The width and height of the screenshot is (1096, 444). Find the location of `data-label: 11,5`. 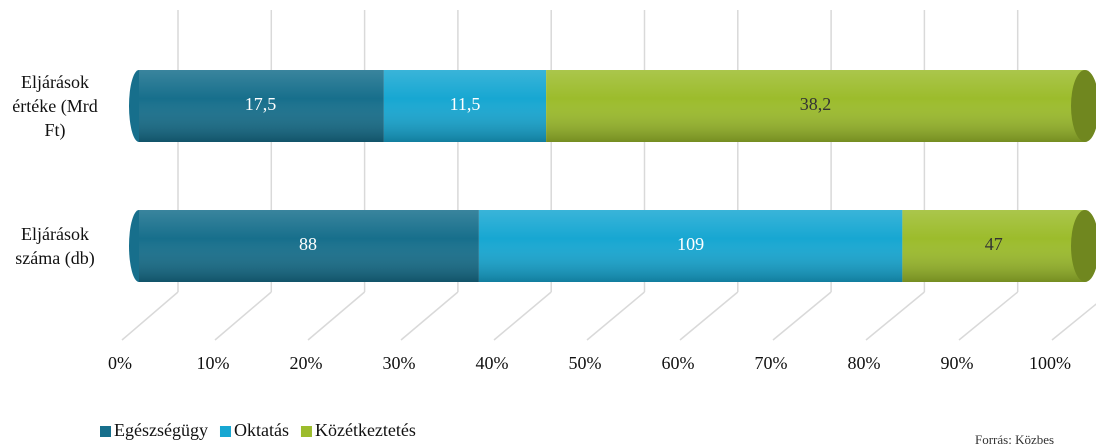

data-label: 11,5 is located at coordinates (465, 104).